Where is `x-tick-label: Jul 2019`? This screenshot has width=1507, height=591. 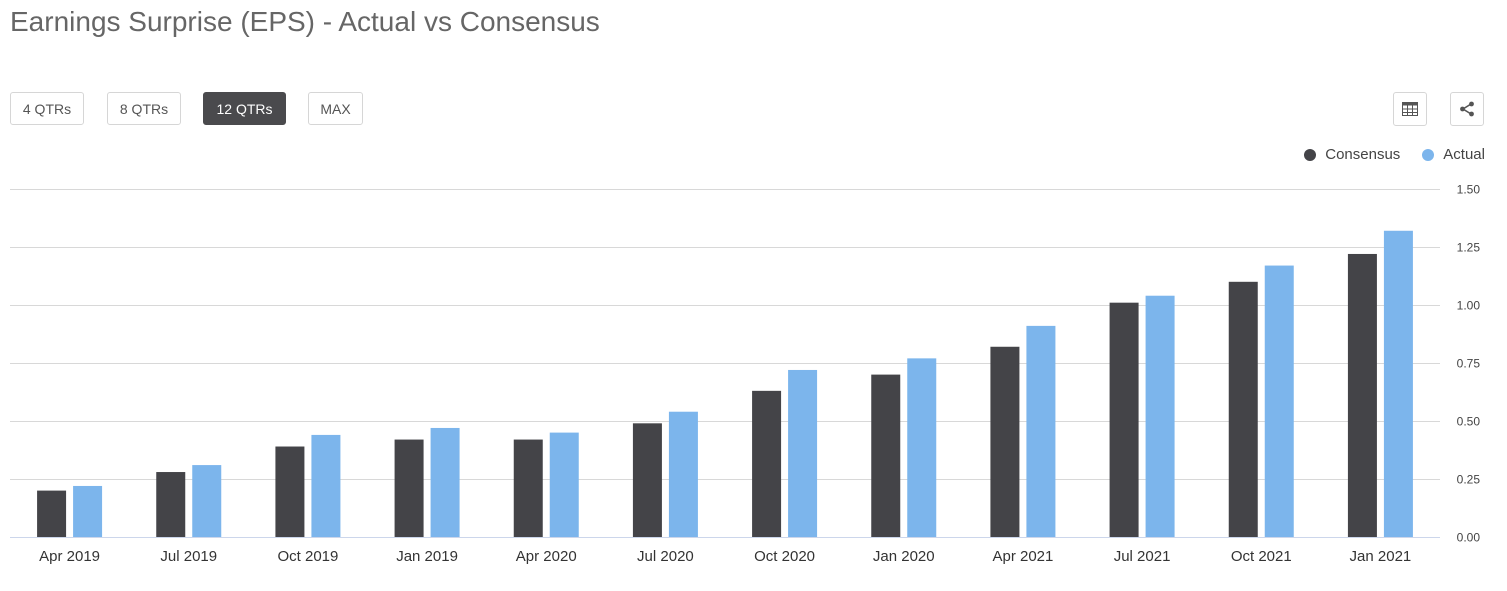
x-tick-label: Jul 2019 is located at coordinates (188, 556).